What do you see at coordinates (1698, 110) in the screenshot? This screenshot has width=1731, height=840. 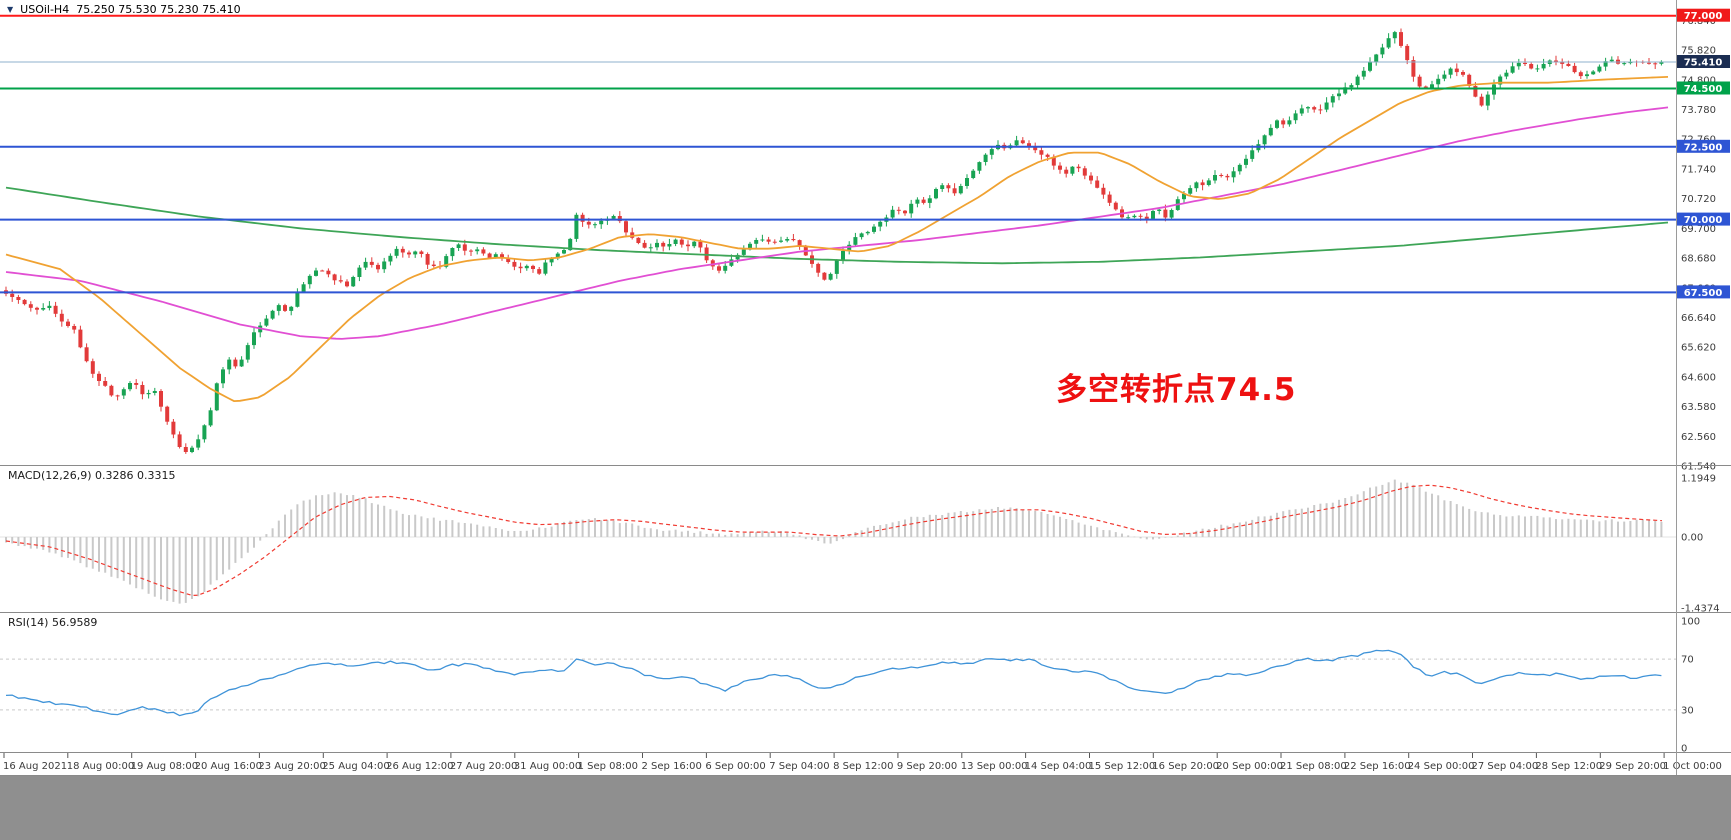 I see `price-axis-label: 73.780` at bounding box center [1698, 110].